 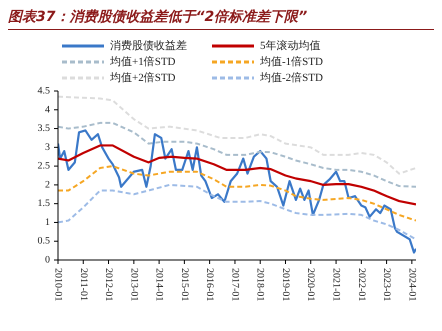 What do you see at coordinates (44, 204) in the screenshot?
I see `y-tick-label: 1.5` at bounding box center [44, 204].